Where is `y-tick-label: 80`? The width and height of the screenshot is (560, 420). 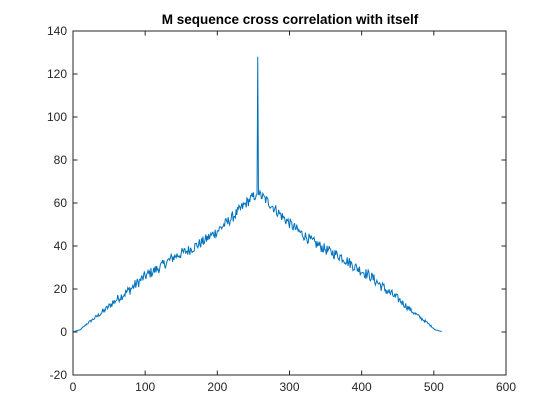
y-tick-label: 80 is located at coordinates (61, 160).